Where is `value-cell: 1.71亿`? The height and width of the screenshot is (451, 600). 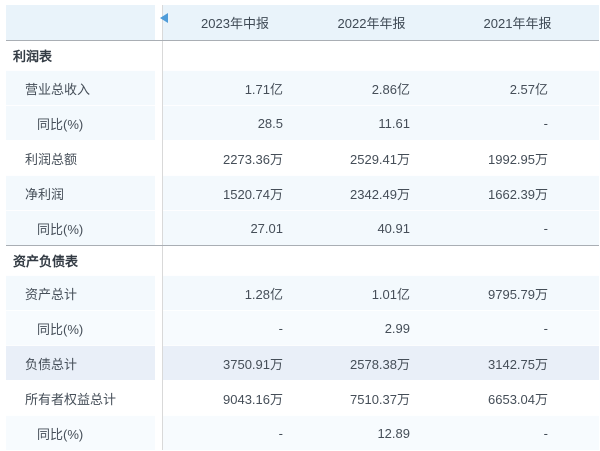 value-cell: 1.71亿 is located at coordinates (235, 87).